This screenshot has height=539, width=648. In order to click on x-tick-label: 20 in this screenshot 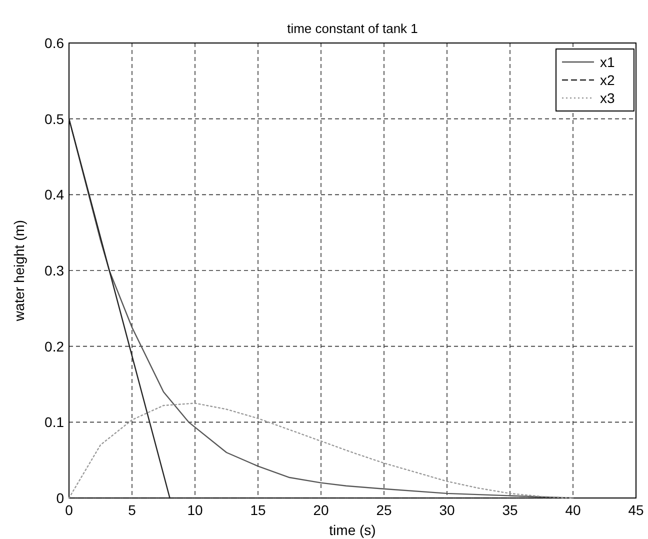, I will do `click(321, 510)`.